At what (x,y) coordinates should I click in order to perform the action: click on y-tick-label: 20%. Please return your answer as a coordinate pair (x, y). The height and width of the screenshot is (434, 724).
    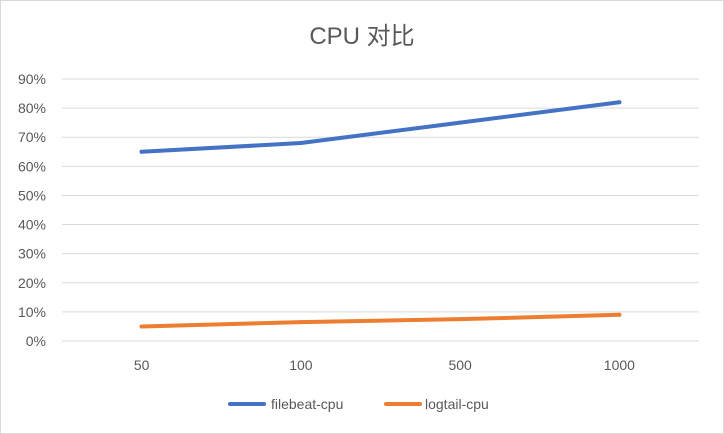
    Looking at the image, I should click on (32, 283).